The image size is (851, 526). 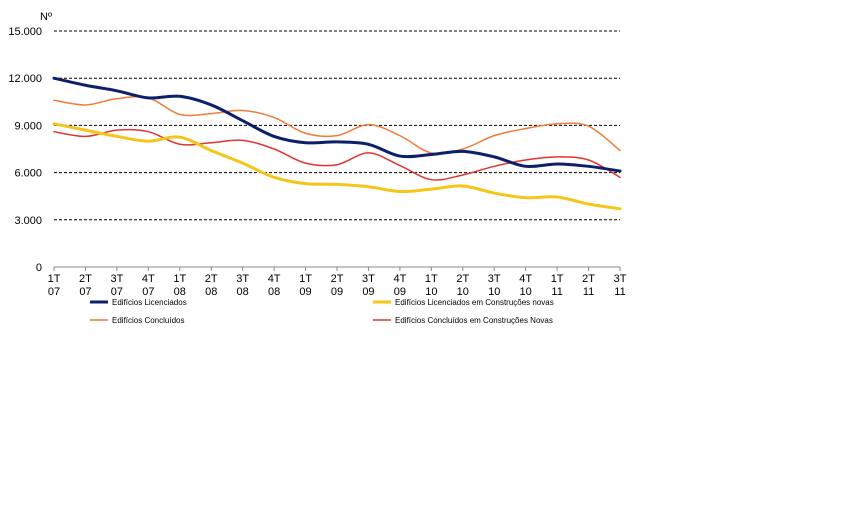 What do you see at coordinates (25, 150) in the screenshot?
I see `y-axis-ticks: 0 3.000 6.000 9.000 12.000 15.000` at bounding box center [25, 150].